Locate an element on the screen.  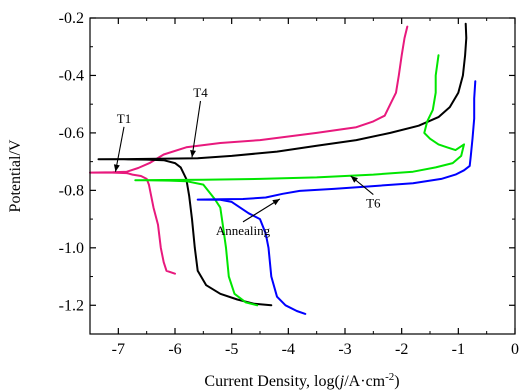
y-tick-label: -1.2 is located at coordinates (71, 305).